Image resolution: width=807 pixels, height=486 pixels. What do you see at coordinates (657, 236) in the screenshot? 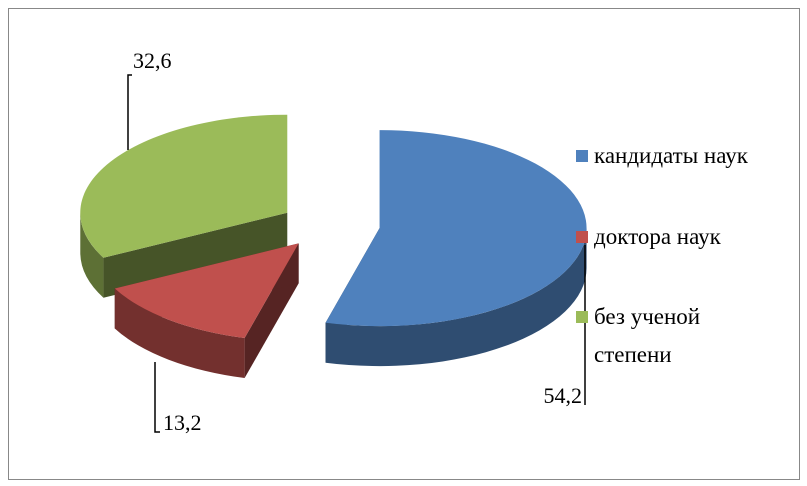
I see `legend-label: доктора наук` at bounding box center [657, 236].